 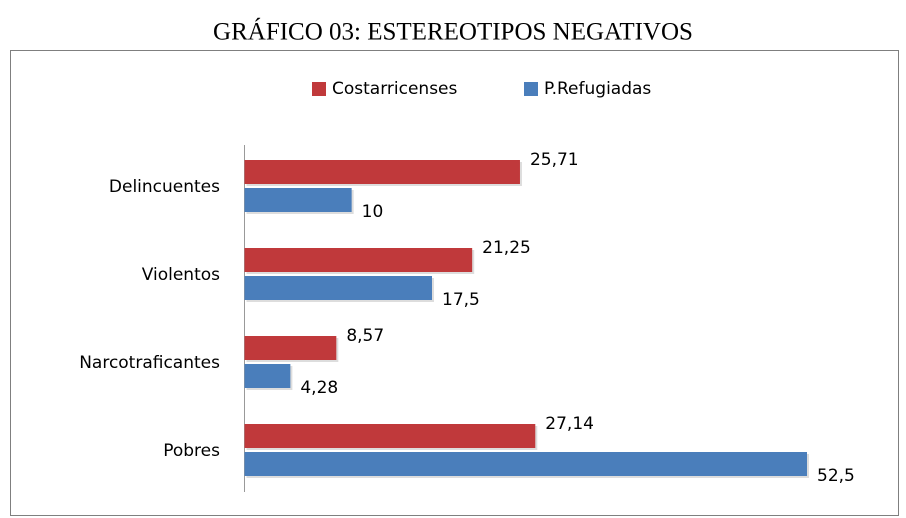 I want to click on chart-title: GRÁFICO 03: ESTEREOTIPOS NEGATIVOS, so click(x=453, y=32).